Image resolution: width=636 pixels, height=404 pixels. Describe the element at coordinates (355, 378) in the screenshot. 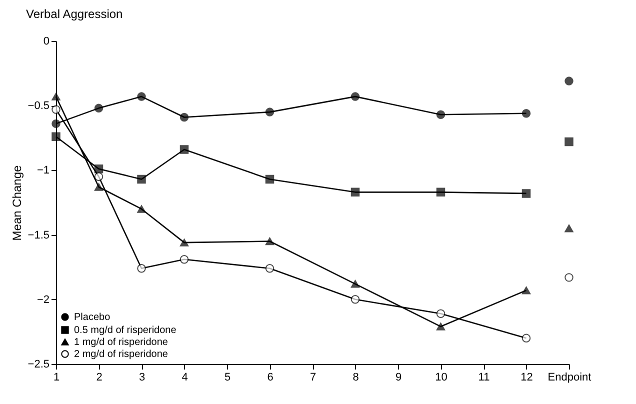

I see `x-tick-label: 8` at that location.